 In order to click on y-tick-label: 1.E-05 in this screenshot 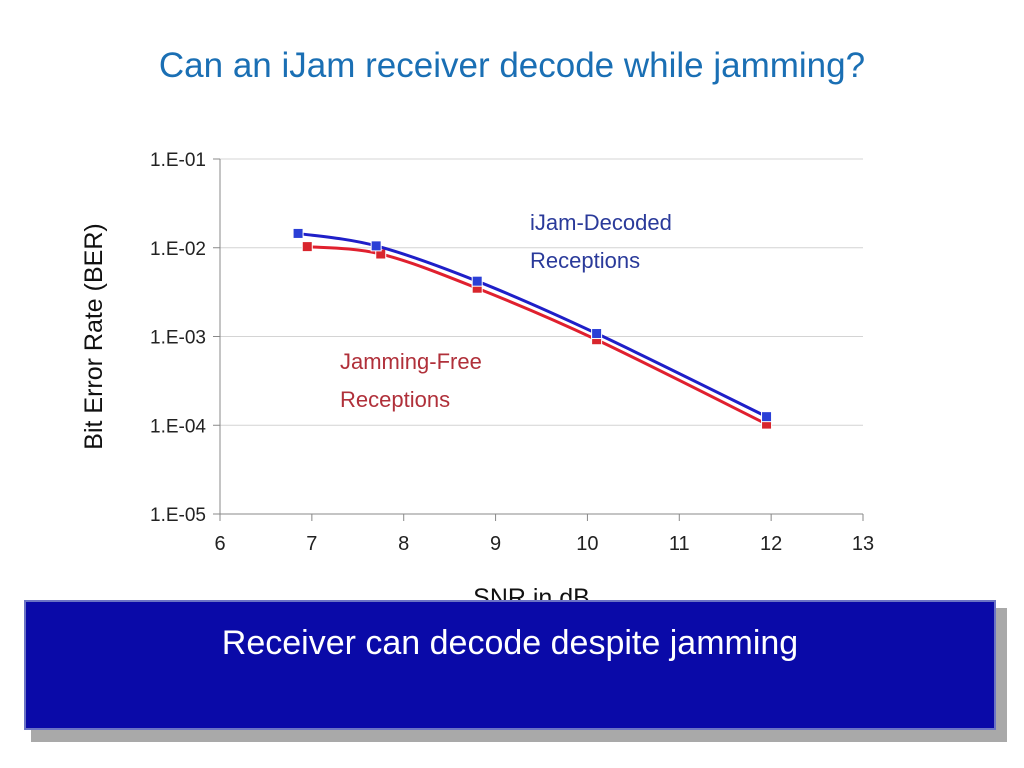, I will do `click(178, 515)`.